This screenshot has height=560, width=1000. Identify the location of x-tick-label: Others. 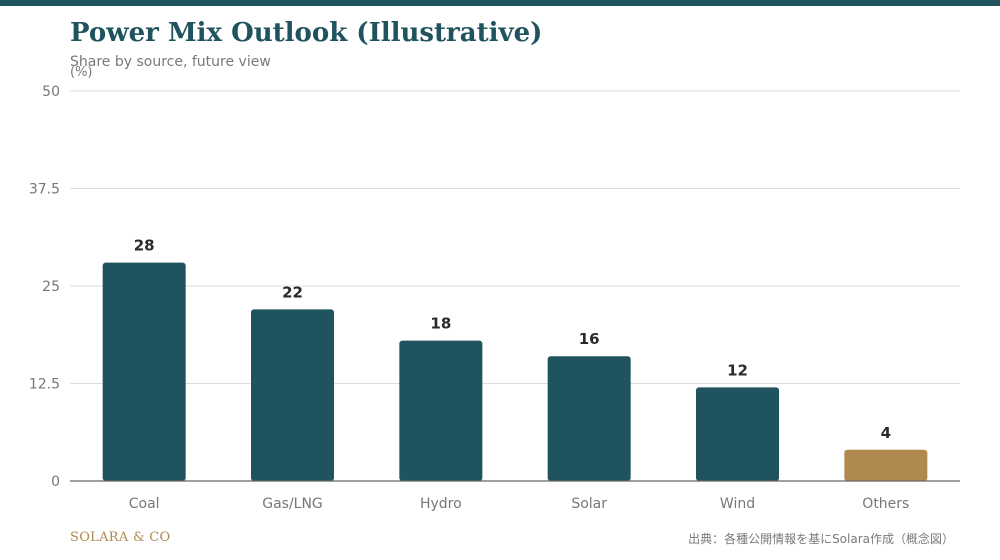
(885, 504).